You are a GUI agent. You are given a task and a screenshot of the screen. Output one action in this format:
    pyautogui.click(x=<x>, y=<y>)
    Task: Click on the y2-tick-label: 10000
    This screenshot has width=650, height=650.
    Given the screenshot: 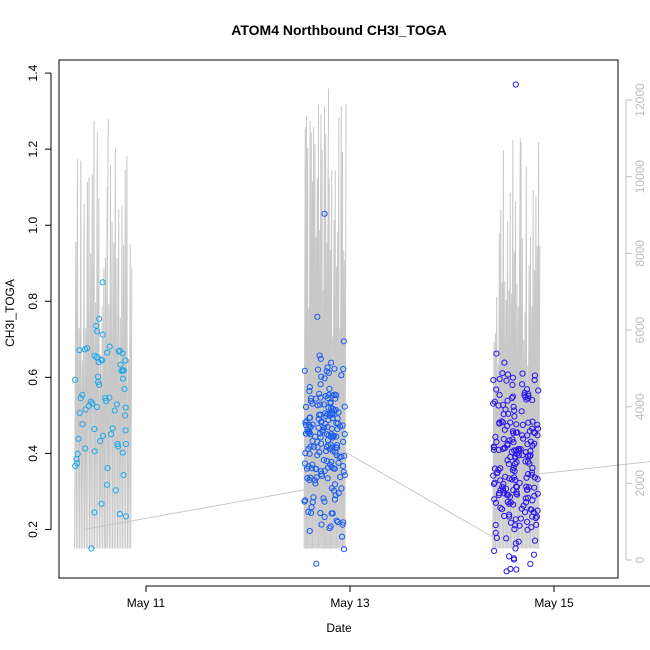 What is the action you would take?
    pyautogui.click(x=640, y=177)
    